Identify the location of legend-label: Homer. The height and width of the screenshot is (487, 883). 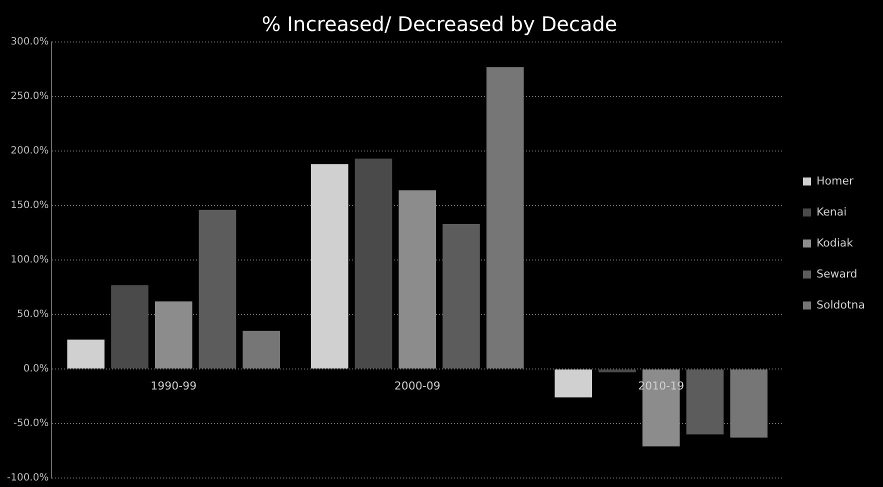
(835, 181).